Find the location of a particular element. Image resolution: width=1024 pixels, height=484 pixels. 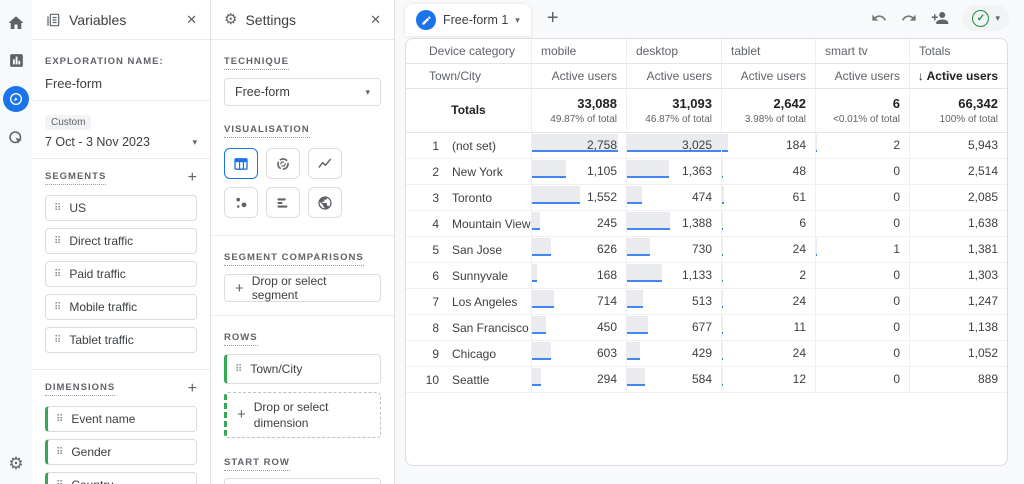

add-segment-icon: + is located at coordinates (192, 177).